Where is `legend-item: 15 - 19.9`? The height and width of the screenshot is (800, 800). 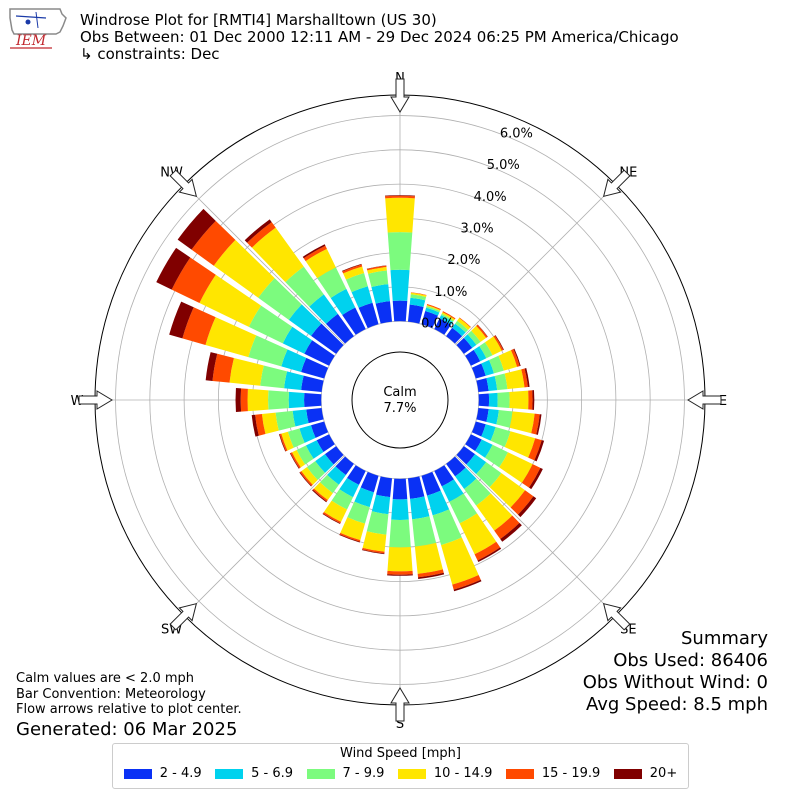 legend-item: 15 - 19.9 is located at coordinates (552, 773).